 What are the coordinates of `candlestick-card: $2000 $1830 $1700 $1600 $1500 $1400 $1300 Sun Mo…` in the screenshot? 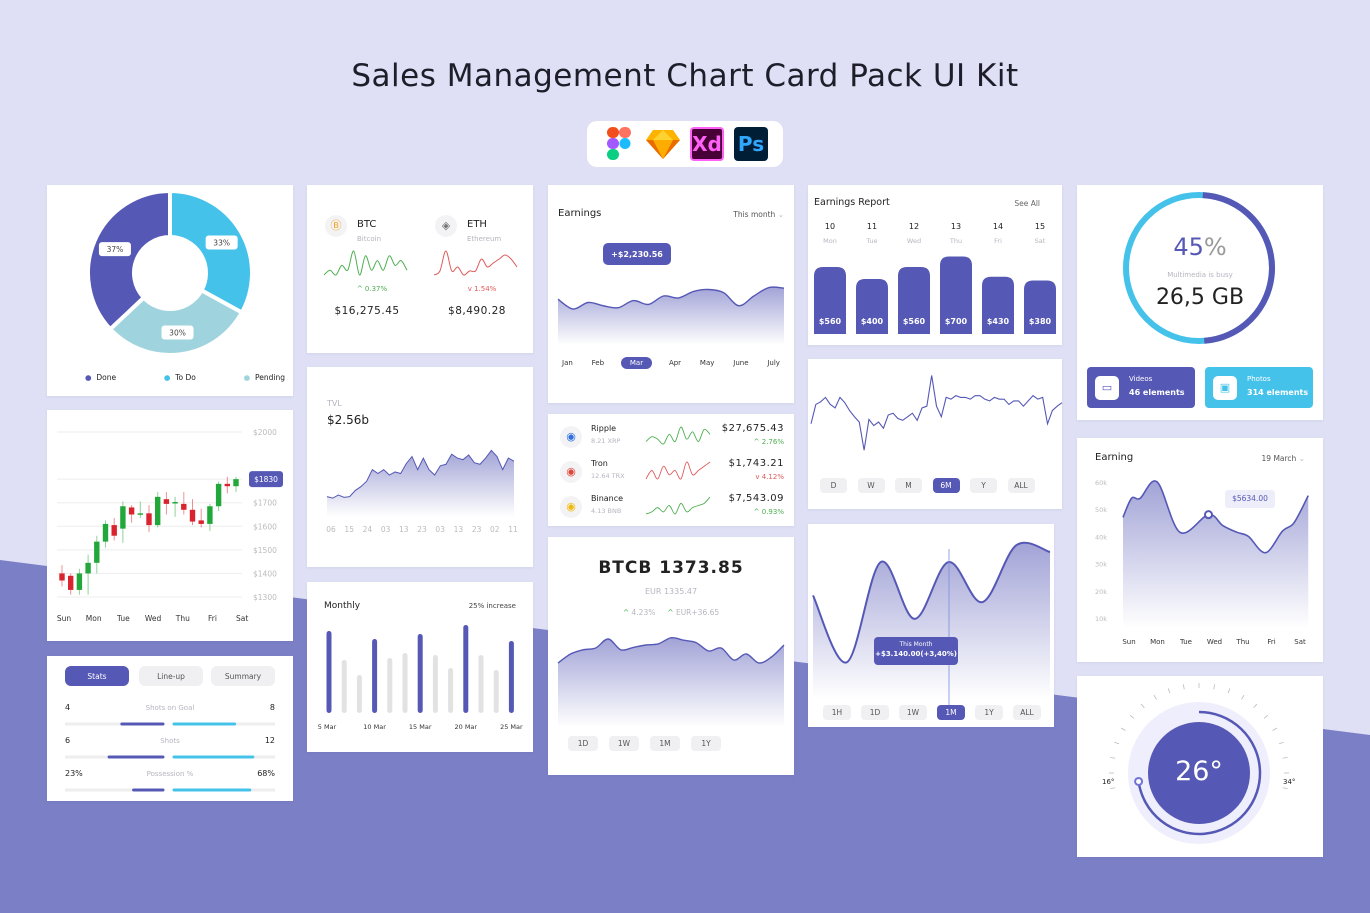 It's located at (170, 525).